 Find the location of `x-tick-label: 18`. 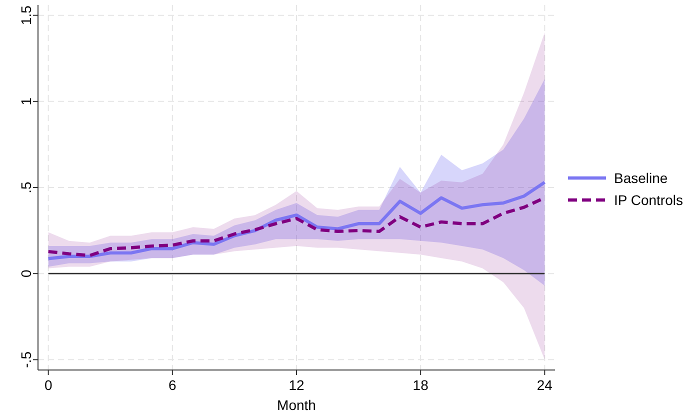

x-tick-label: 18 is located at coordinates (420, 385).